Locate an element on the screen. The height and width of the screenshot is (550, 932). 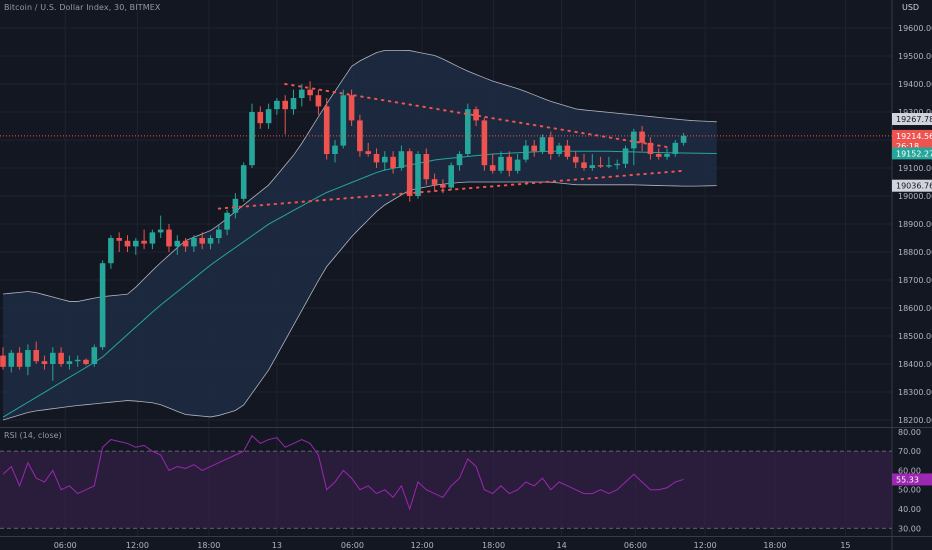
badge-text: 19214.56 is located at coordinates (914, 136).